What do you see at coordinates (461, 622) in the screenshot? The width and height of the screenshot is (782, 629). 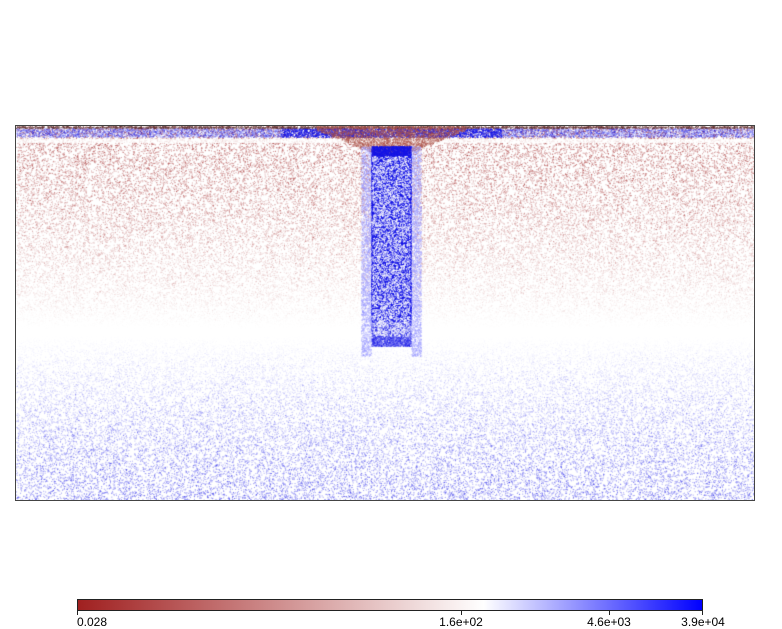 I see `colorbar-label-mid: 1.6e+02` at bounding box center [461, 622].